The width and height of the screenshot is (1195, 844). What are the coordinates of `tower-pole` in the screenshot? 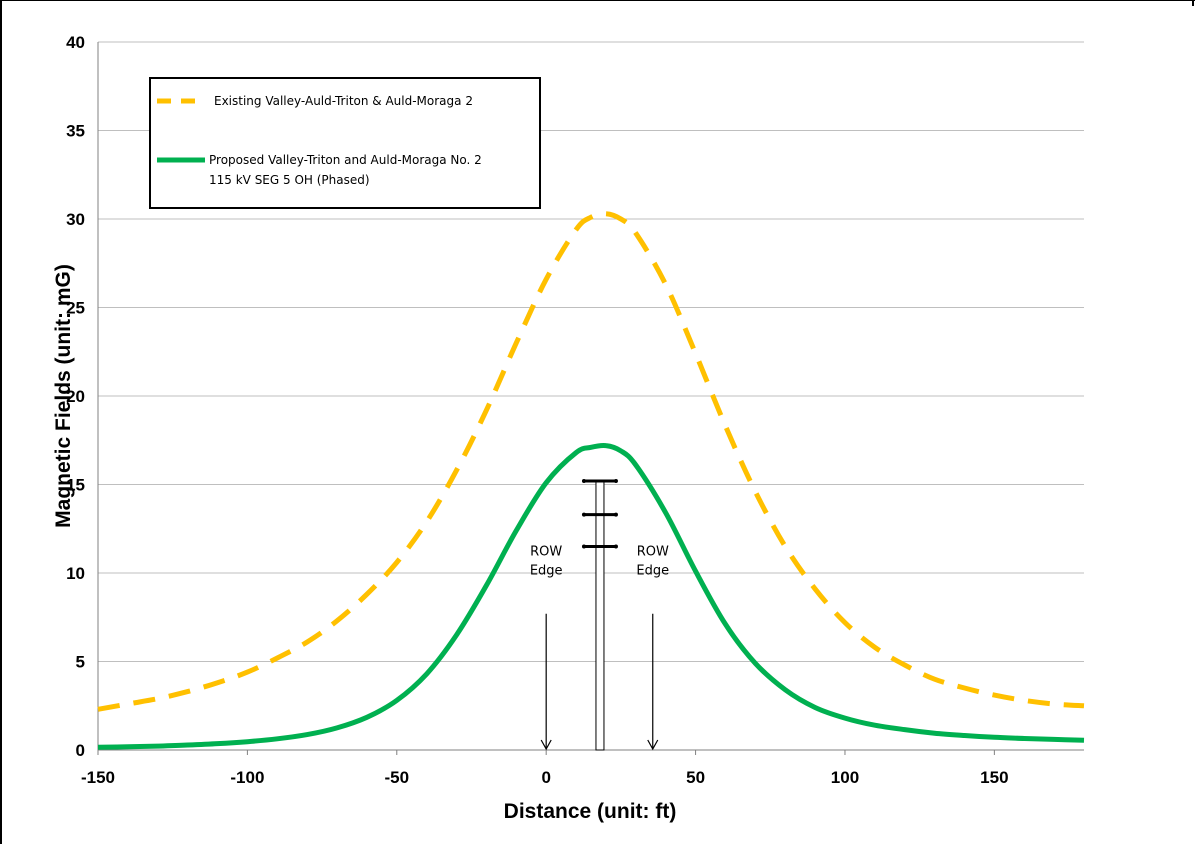 It's located at (600, 615).